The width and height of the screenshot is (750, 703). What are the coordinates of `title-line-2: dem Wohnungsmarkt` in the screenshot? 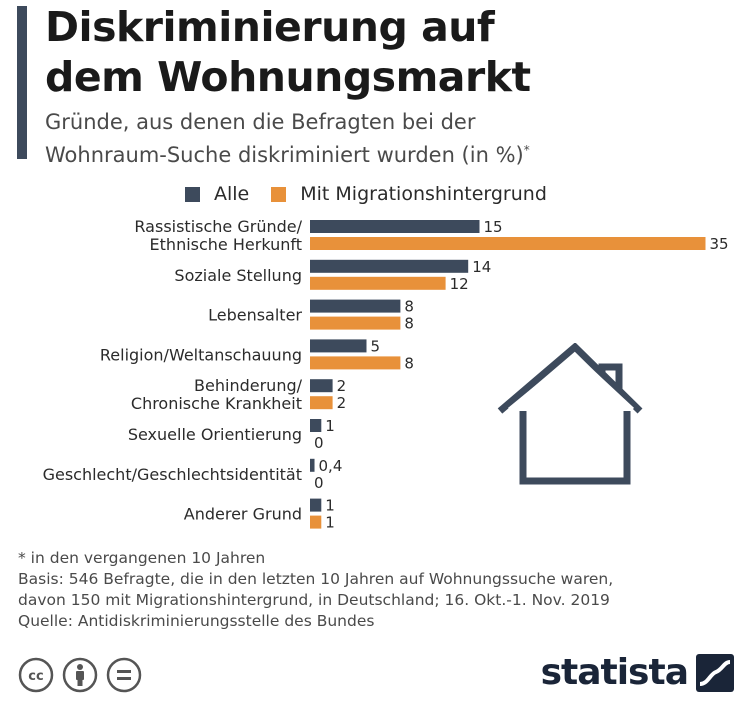 It's located at (288, 77).